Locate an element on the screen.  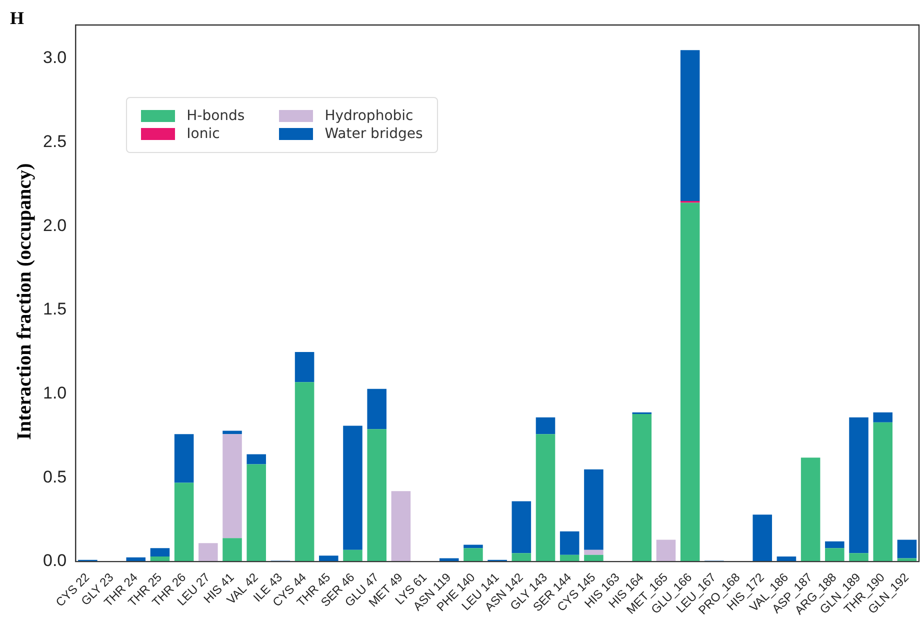
legend-label: Water bridges is located at coordinates (373, 134).